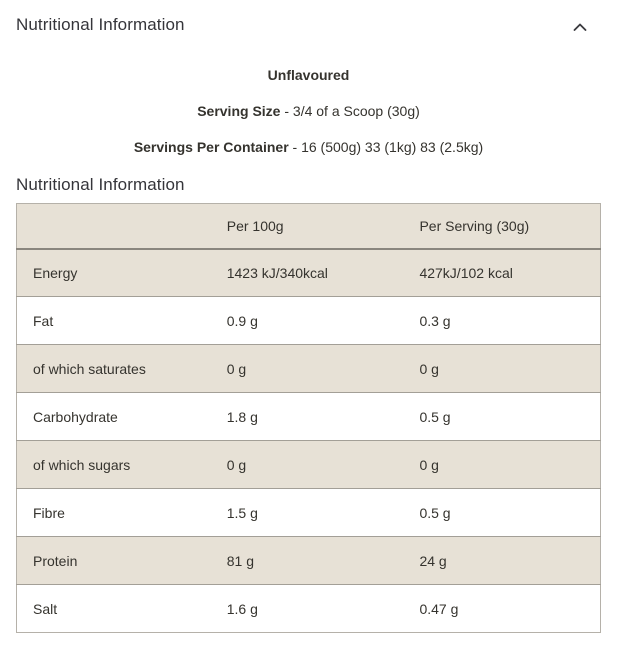 Image resolution: width=617 pixels, height=658 pixels. I want to click on per-serving-value: 24 g, so click(510, 560).